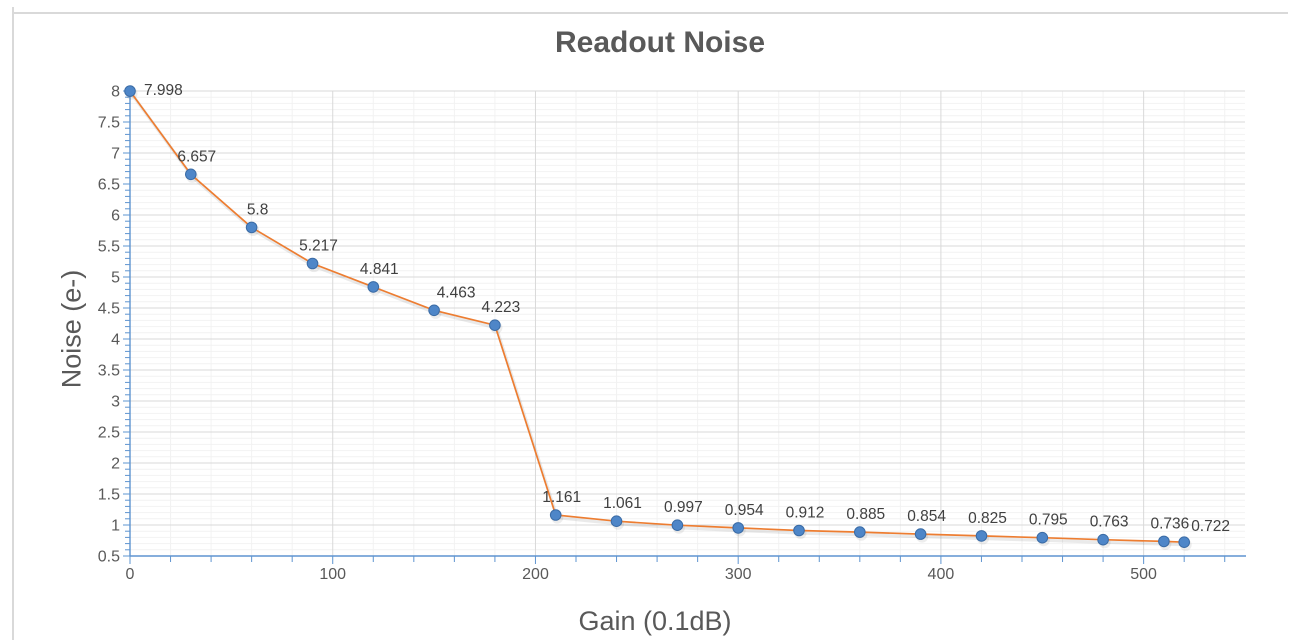 Image resolution: width=1300 pixels, height=640 pixels. Describe the element at coordinates (941, 574) in the screenshot. I see `x-axis-tick-label: 400` at that location.